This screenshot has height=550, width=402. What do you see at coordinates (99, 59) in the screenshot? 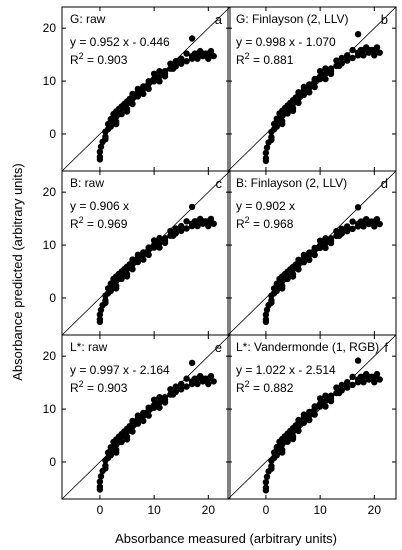
I see `r-squared: R2 = 0.903` at bounding box center [99, 59].